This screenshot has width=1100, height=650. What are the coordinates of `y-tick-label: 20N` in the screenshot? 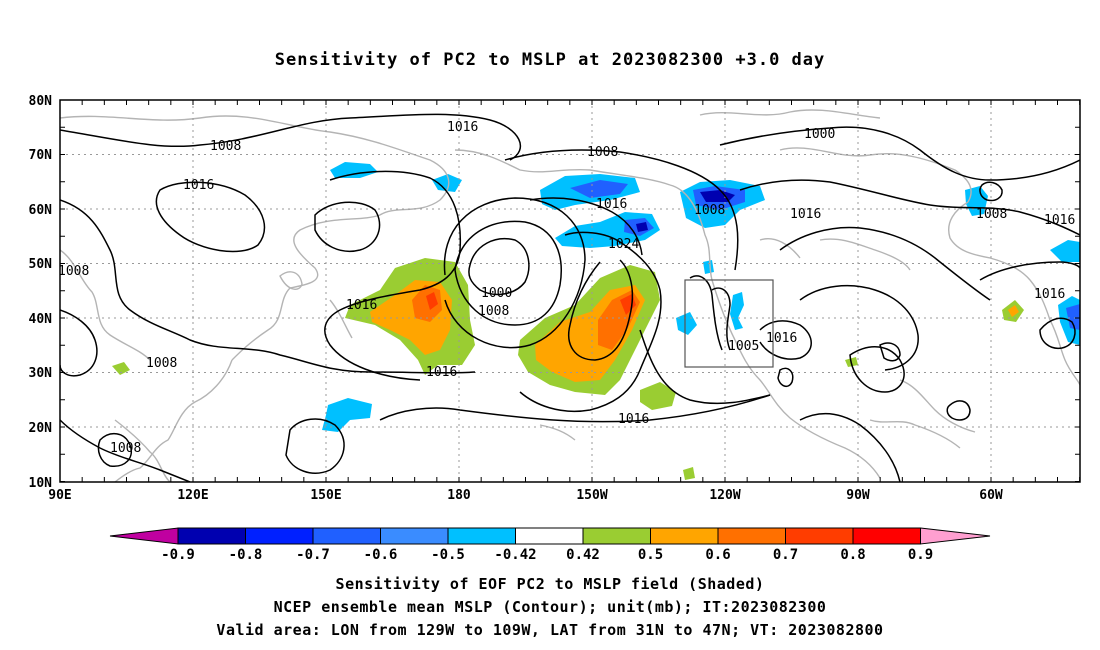 It's located at (41, 428).